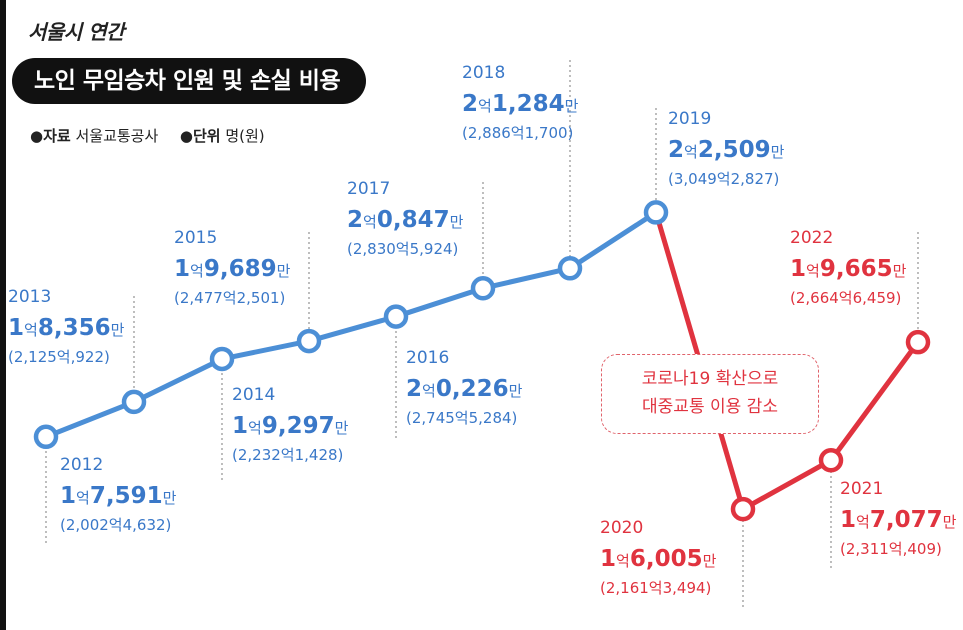 This screenshot has height=630, width=963. Describe the element at coordinates (118, 496) in the screenshot. I see `value-label-2012: 1억7,591만` at that location.